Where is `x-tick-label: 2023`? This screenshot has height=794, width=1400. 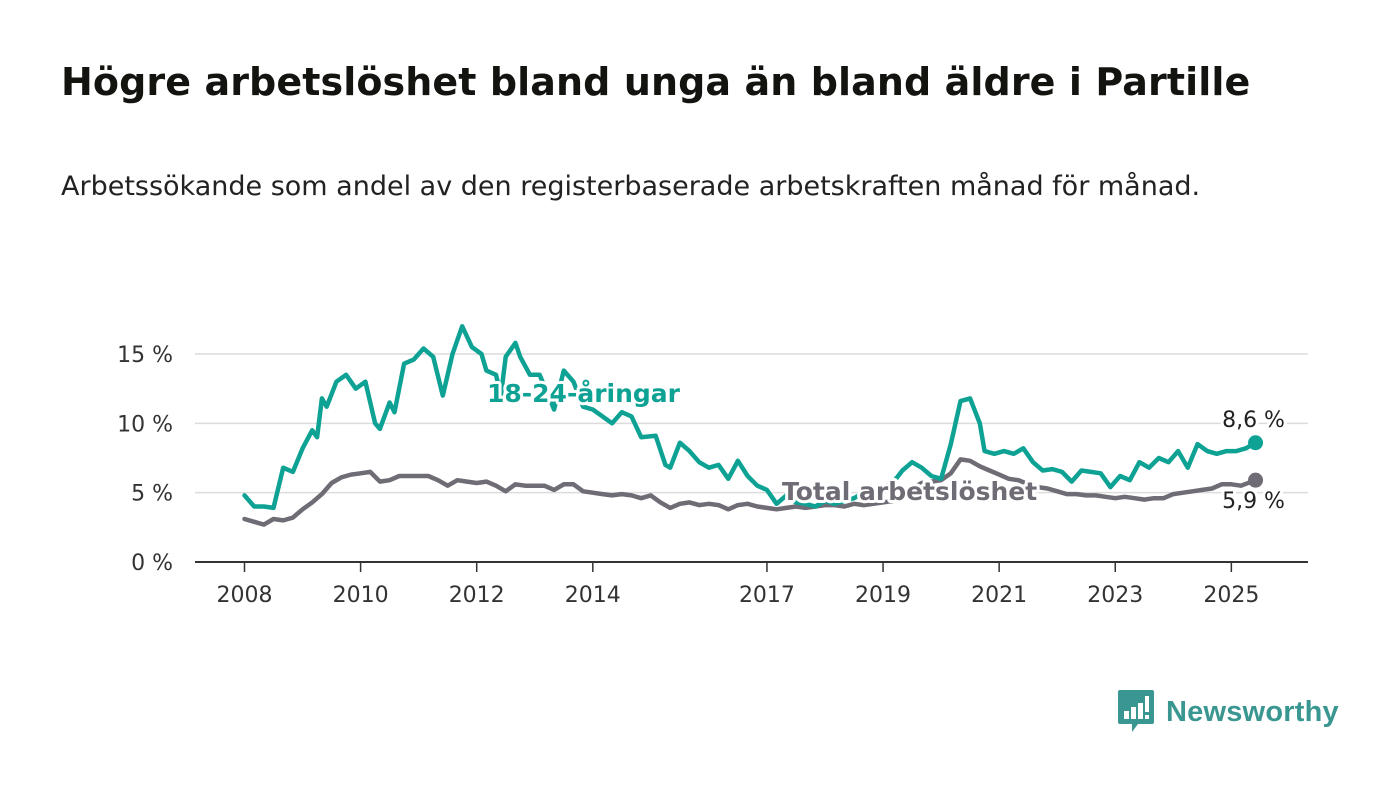
x-tick-label: 2023 is located at coordinates (1115, 595).